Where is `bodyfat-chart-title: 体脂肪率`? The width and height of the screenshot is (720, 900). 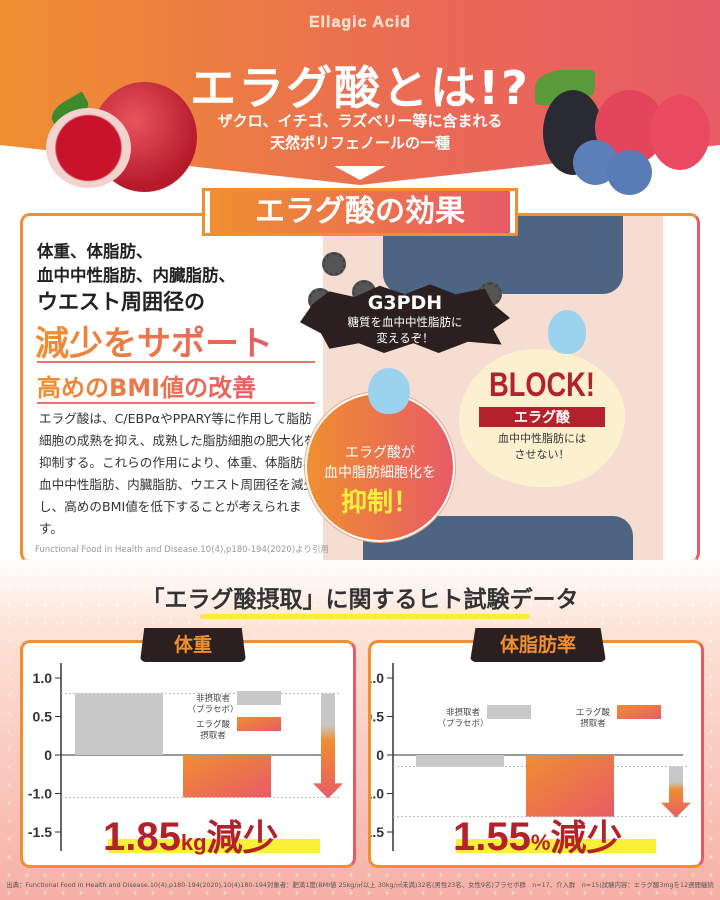
bodyfat-chart-title: 体脂肪率 is located at coordinates (538, 645).